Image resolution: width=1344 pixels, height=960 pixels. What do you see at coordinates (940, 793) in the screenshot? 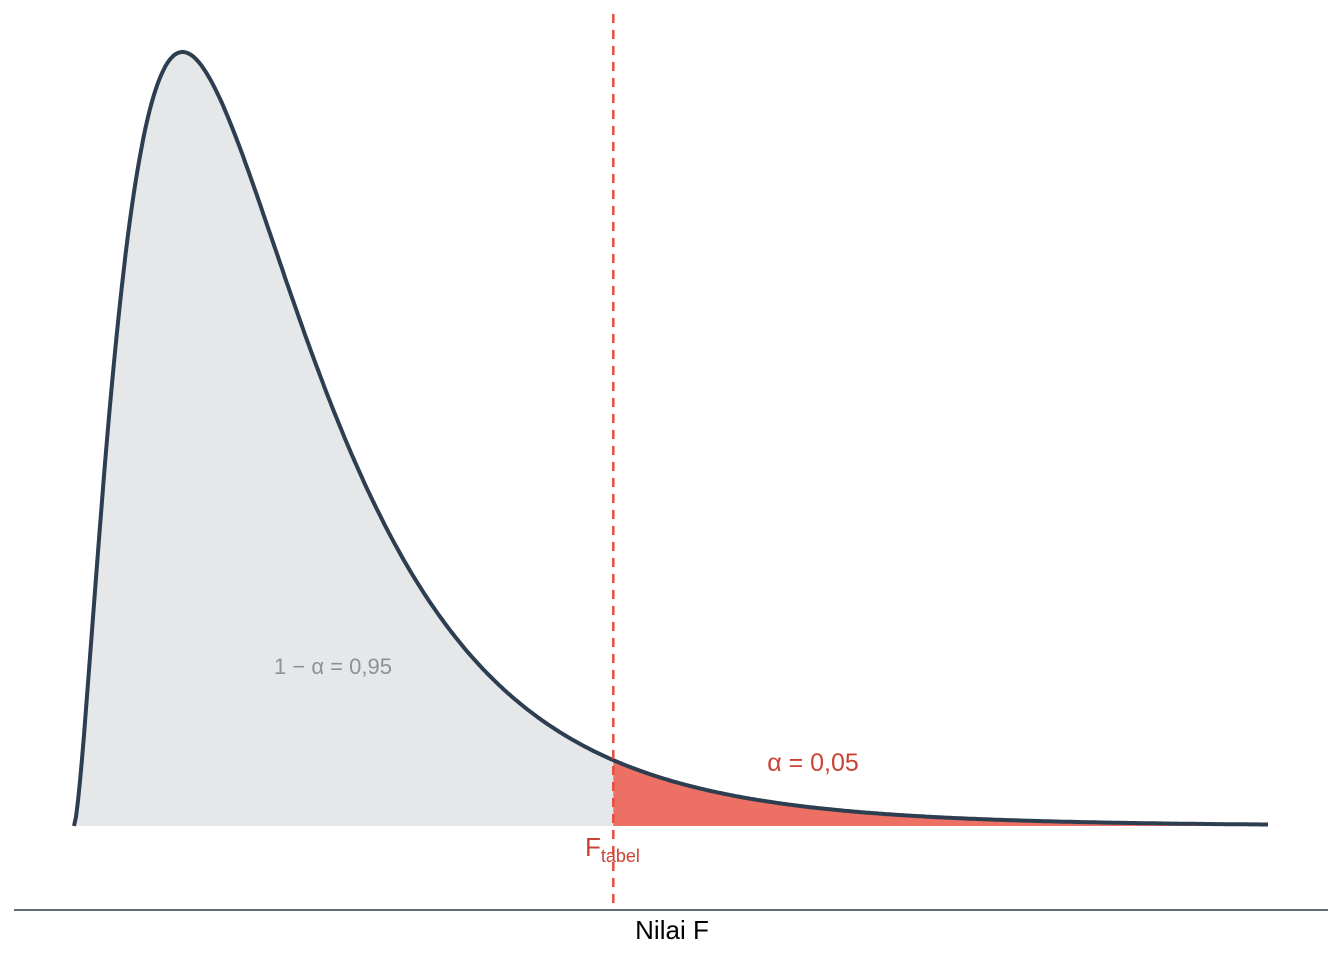
I see `rejection-region` at bounding box center [940, 793].